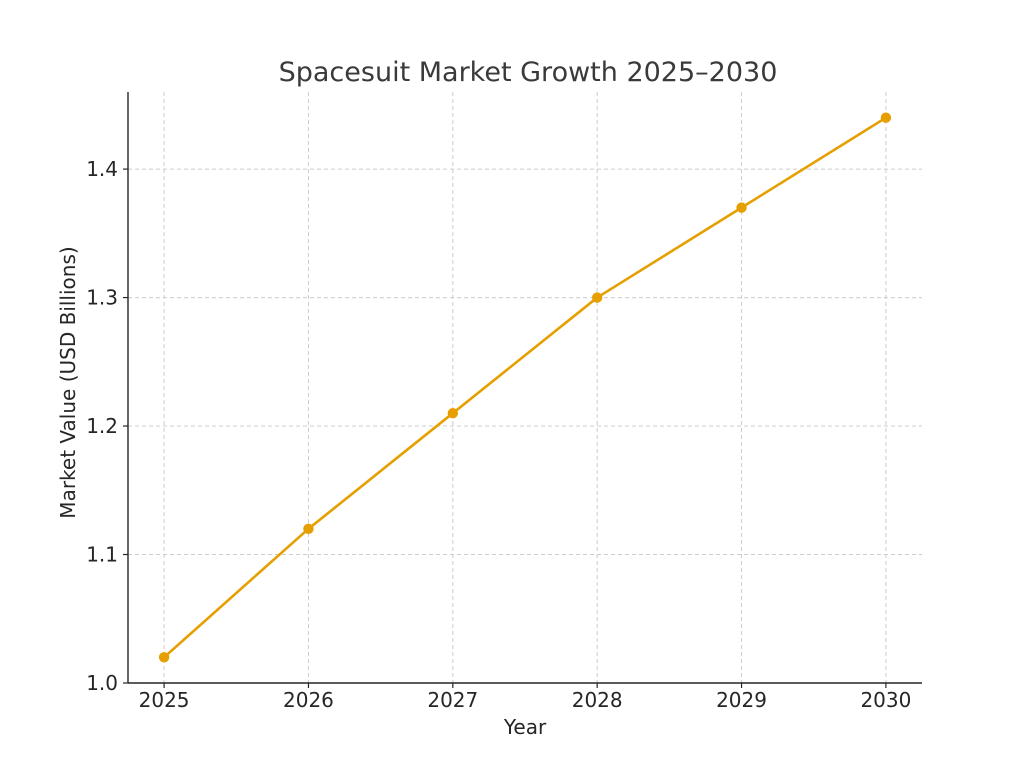 This screenshot has height=768, width=1024. What do you see at coordinates (102, 298) in the screenshot?
I see `y-tick-label: 1.3` at bounding box center [102, 298].